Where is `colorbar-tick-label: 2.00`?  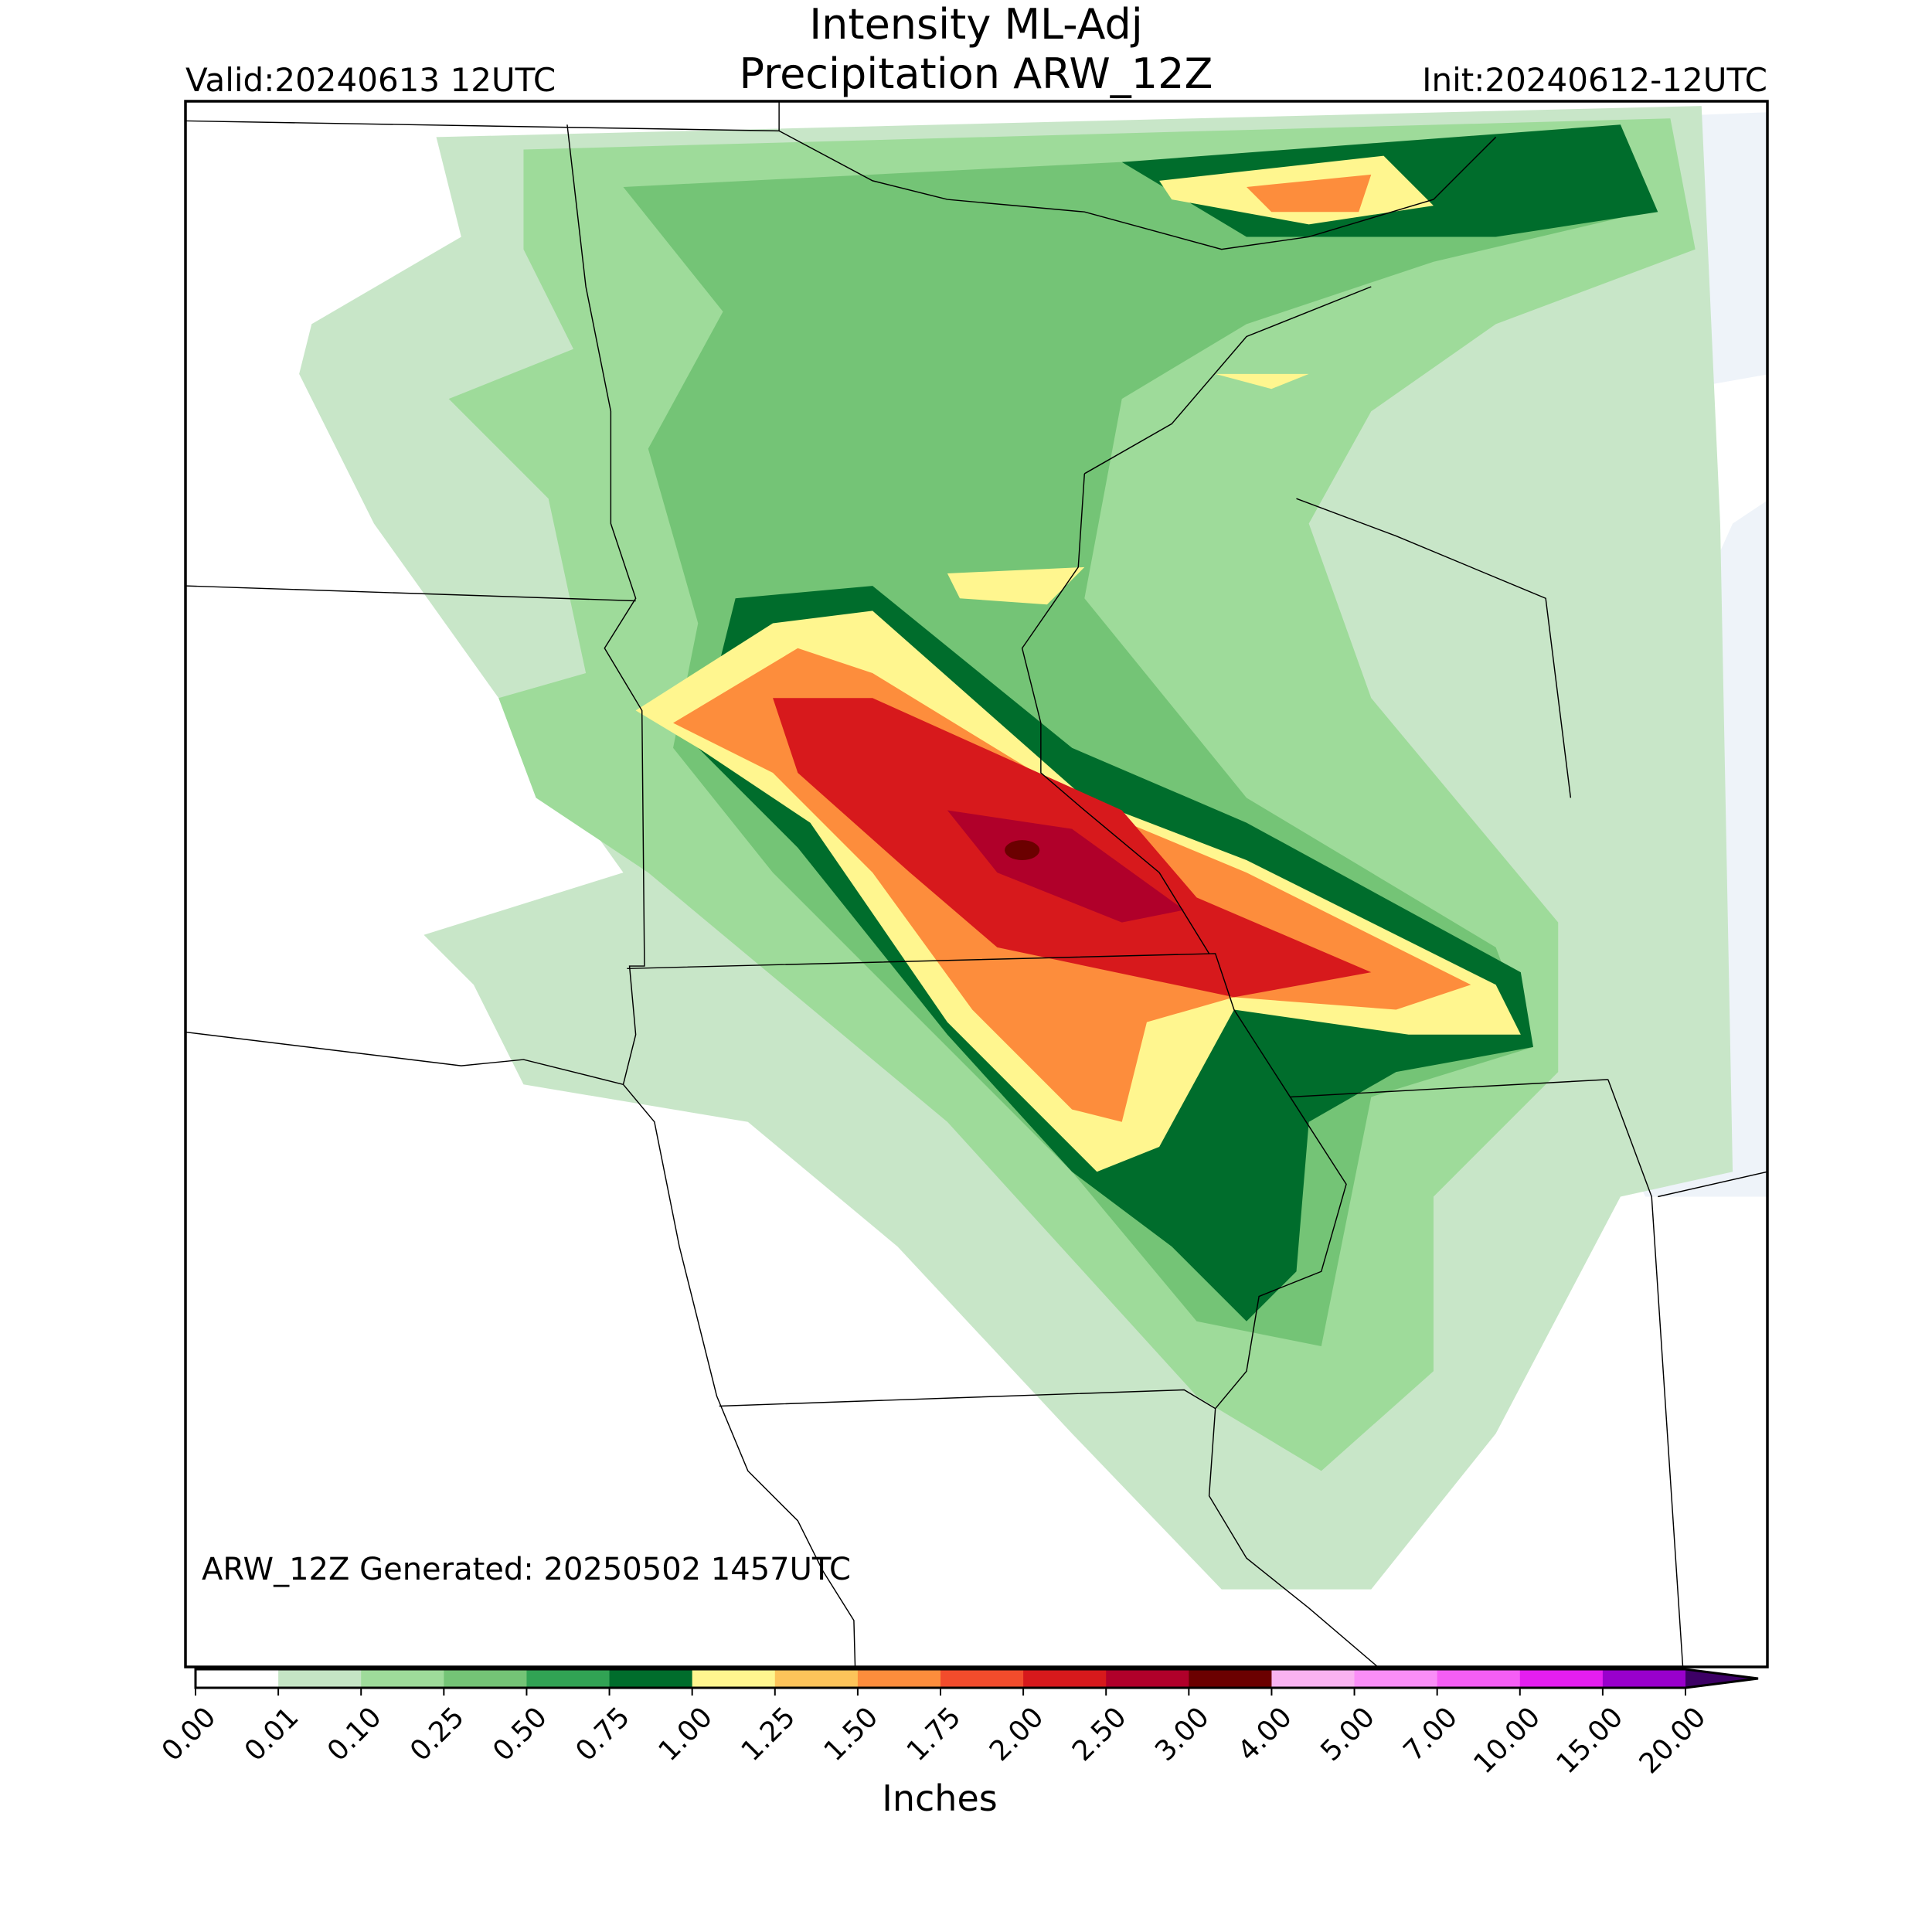
colorbar-tick-label: 2.00 is located at coordinates (1017, 1734).